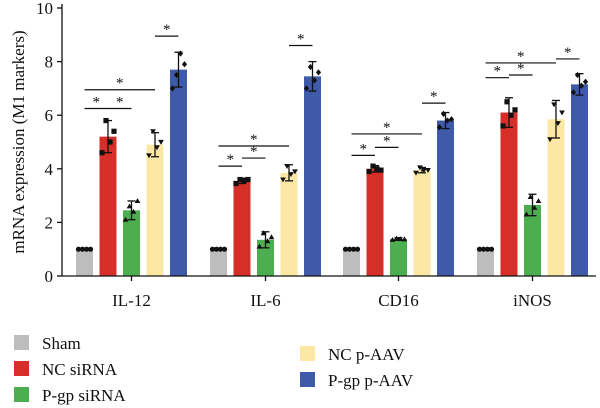 This screenshot has width=600, height=408. What do you see at coordinates (352, 354) in the screenshot?
I see `legend-item-nc-p-aav: NC p-AAV` at bounding box center [352, 354].